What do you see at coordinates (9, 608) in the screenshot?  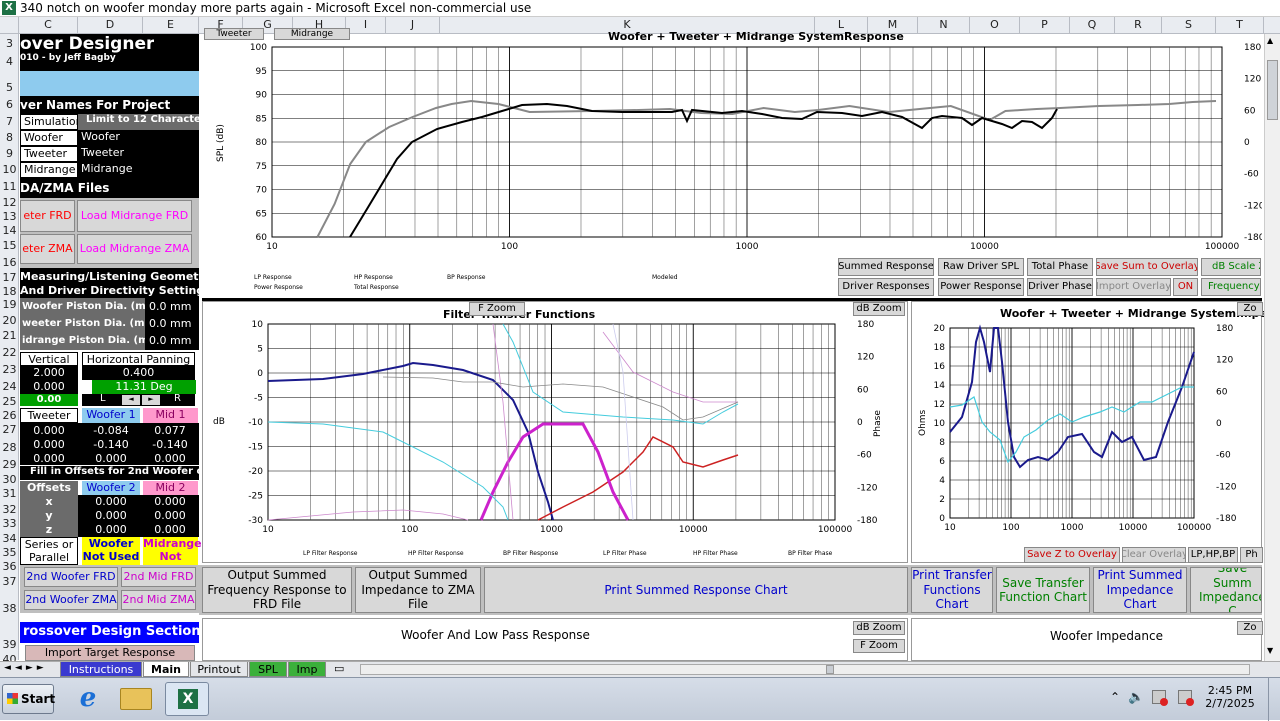 I see `row-header: 38` at bounding box center [9, 608].